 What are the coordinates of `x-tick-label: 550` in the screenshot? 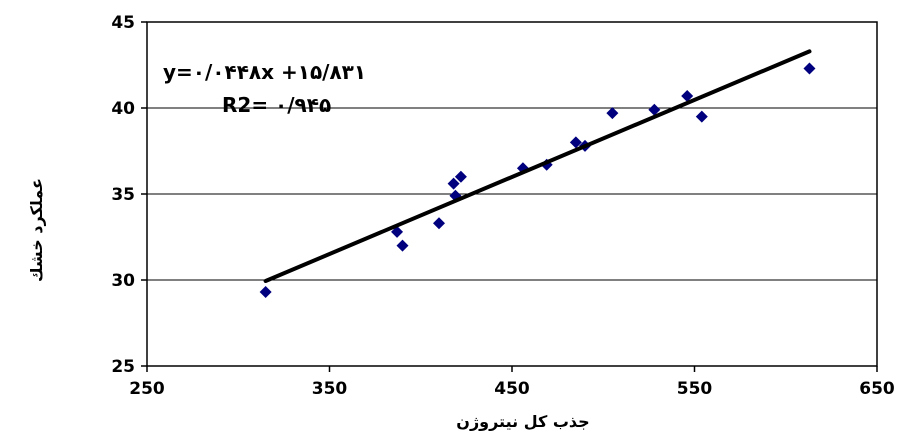 It's located at (695, 389).